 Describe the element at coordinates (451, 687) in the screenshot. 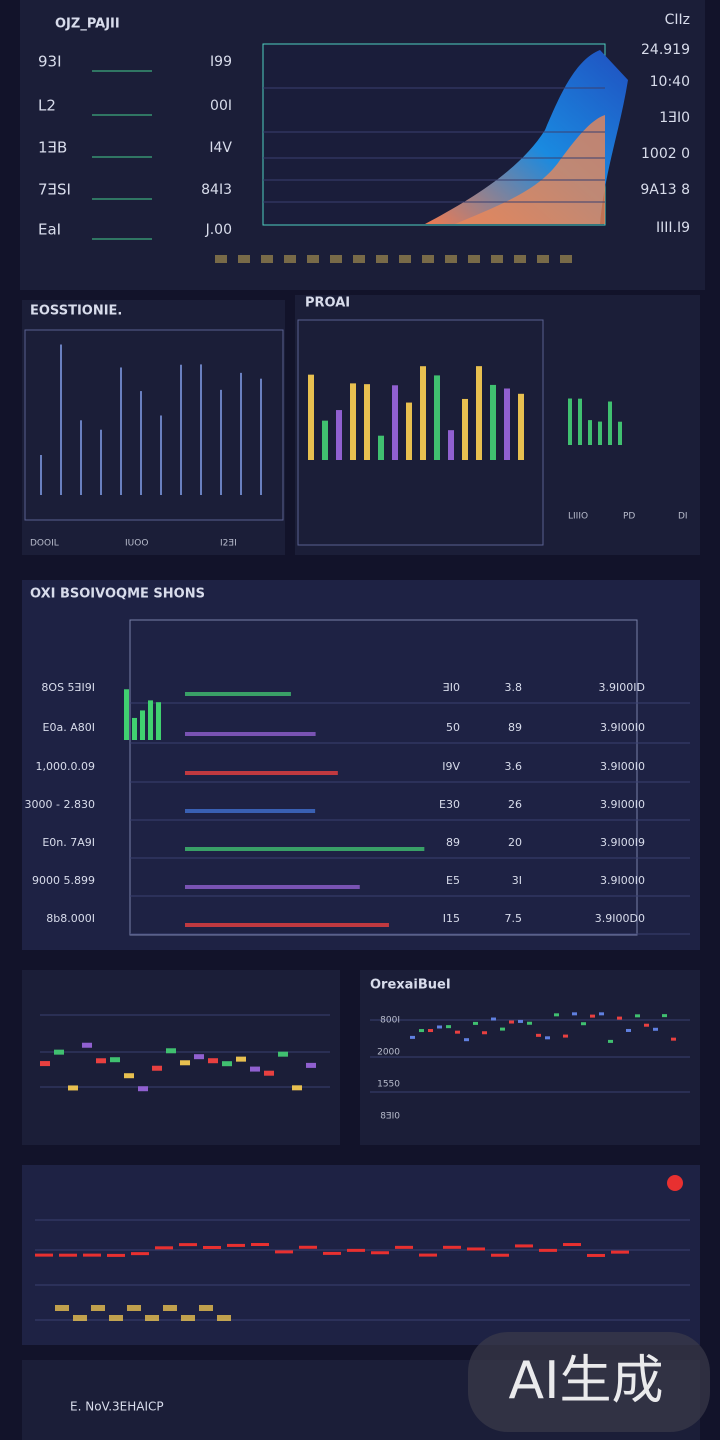

I see `cell: ƎI0` at that location.